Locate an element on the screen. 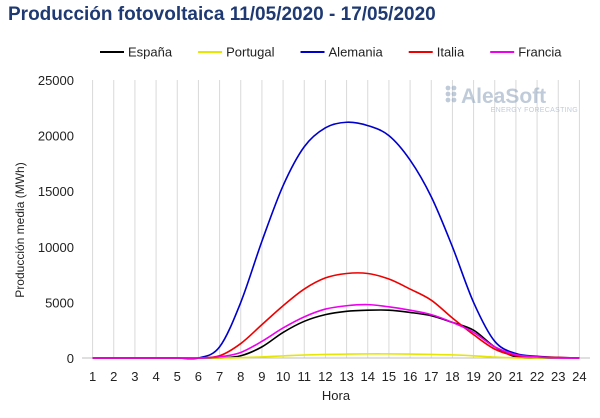 This screenshot has width=600, height=418. legend-label: España is located at coordinates (150, 52).